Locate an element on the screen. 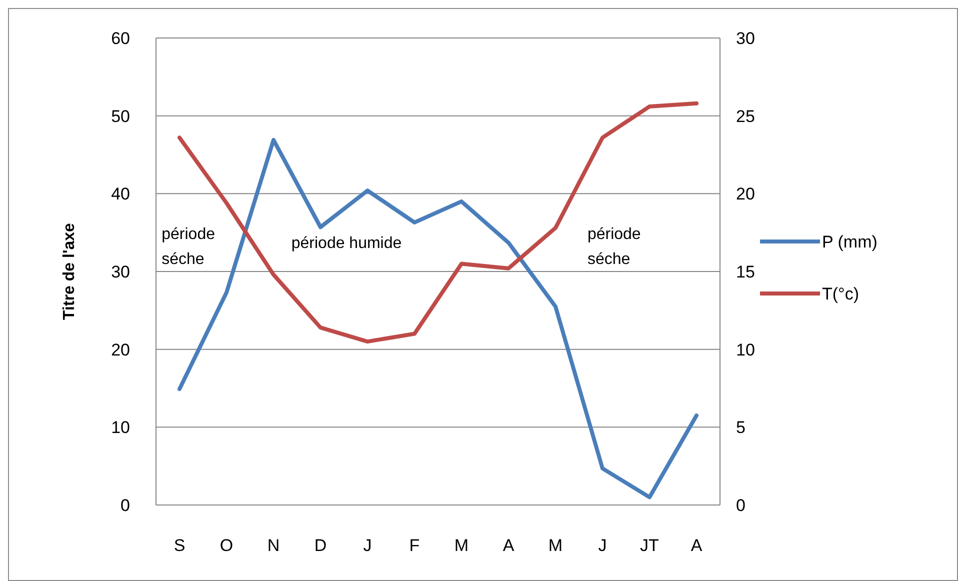 The height and width of the screenshot is (581, 958). y-tick-label: 40 is located at coordinates (120, 194).